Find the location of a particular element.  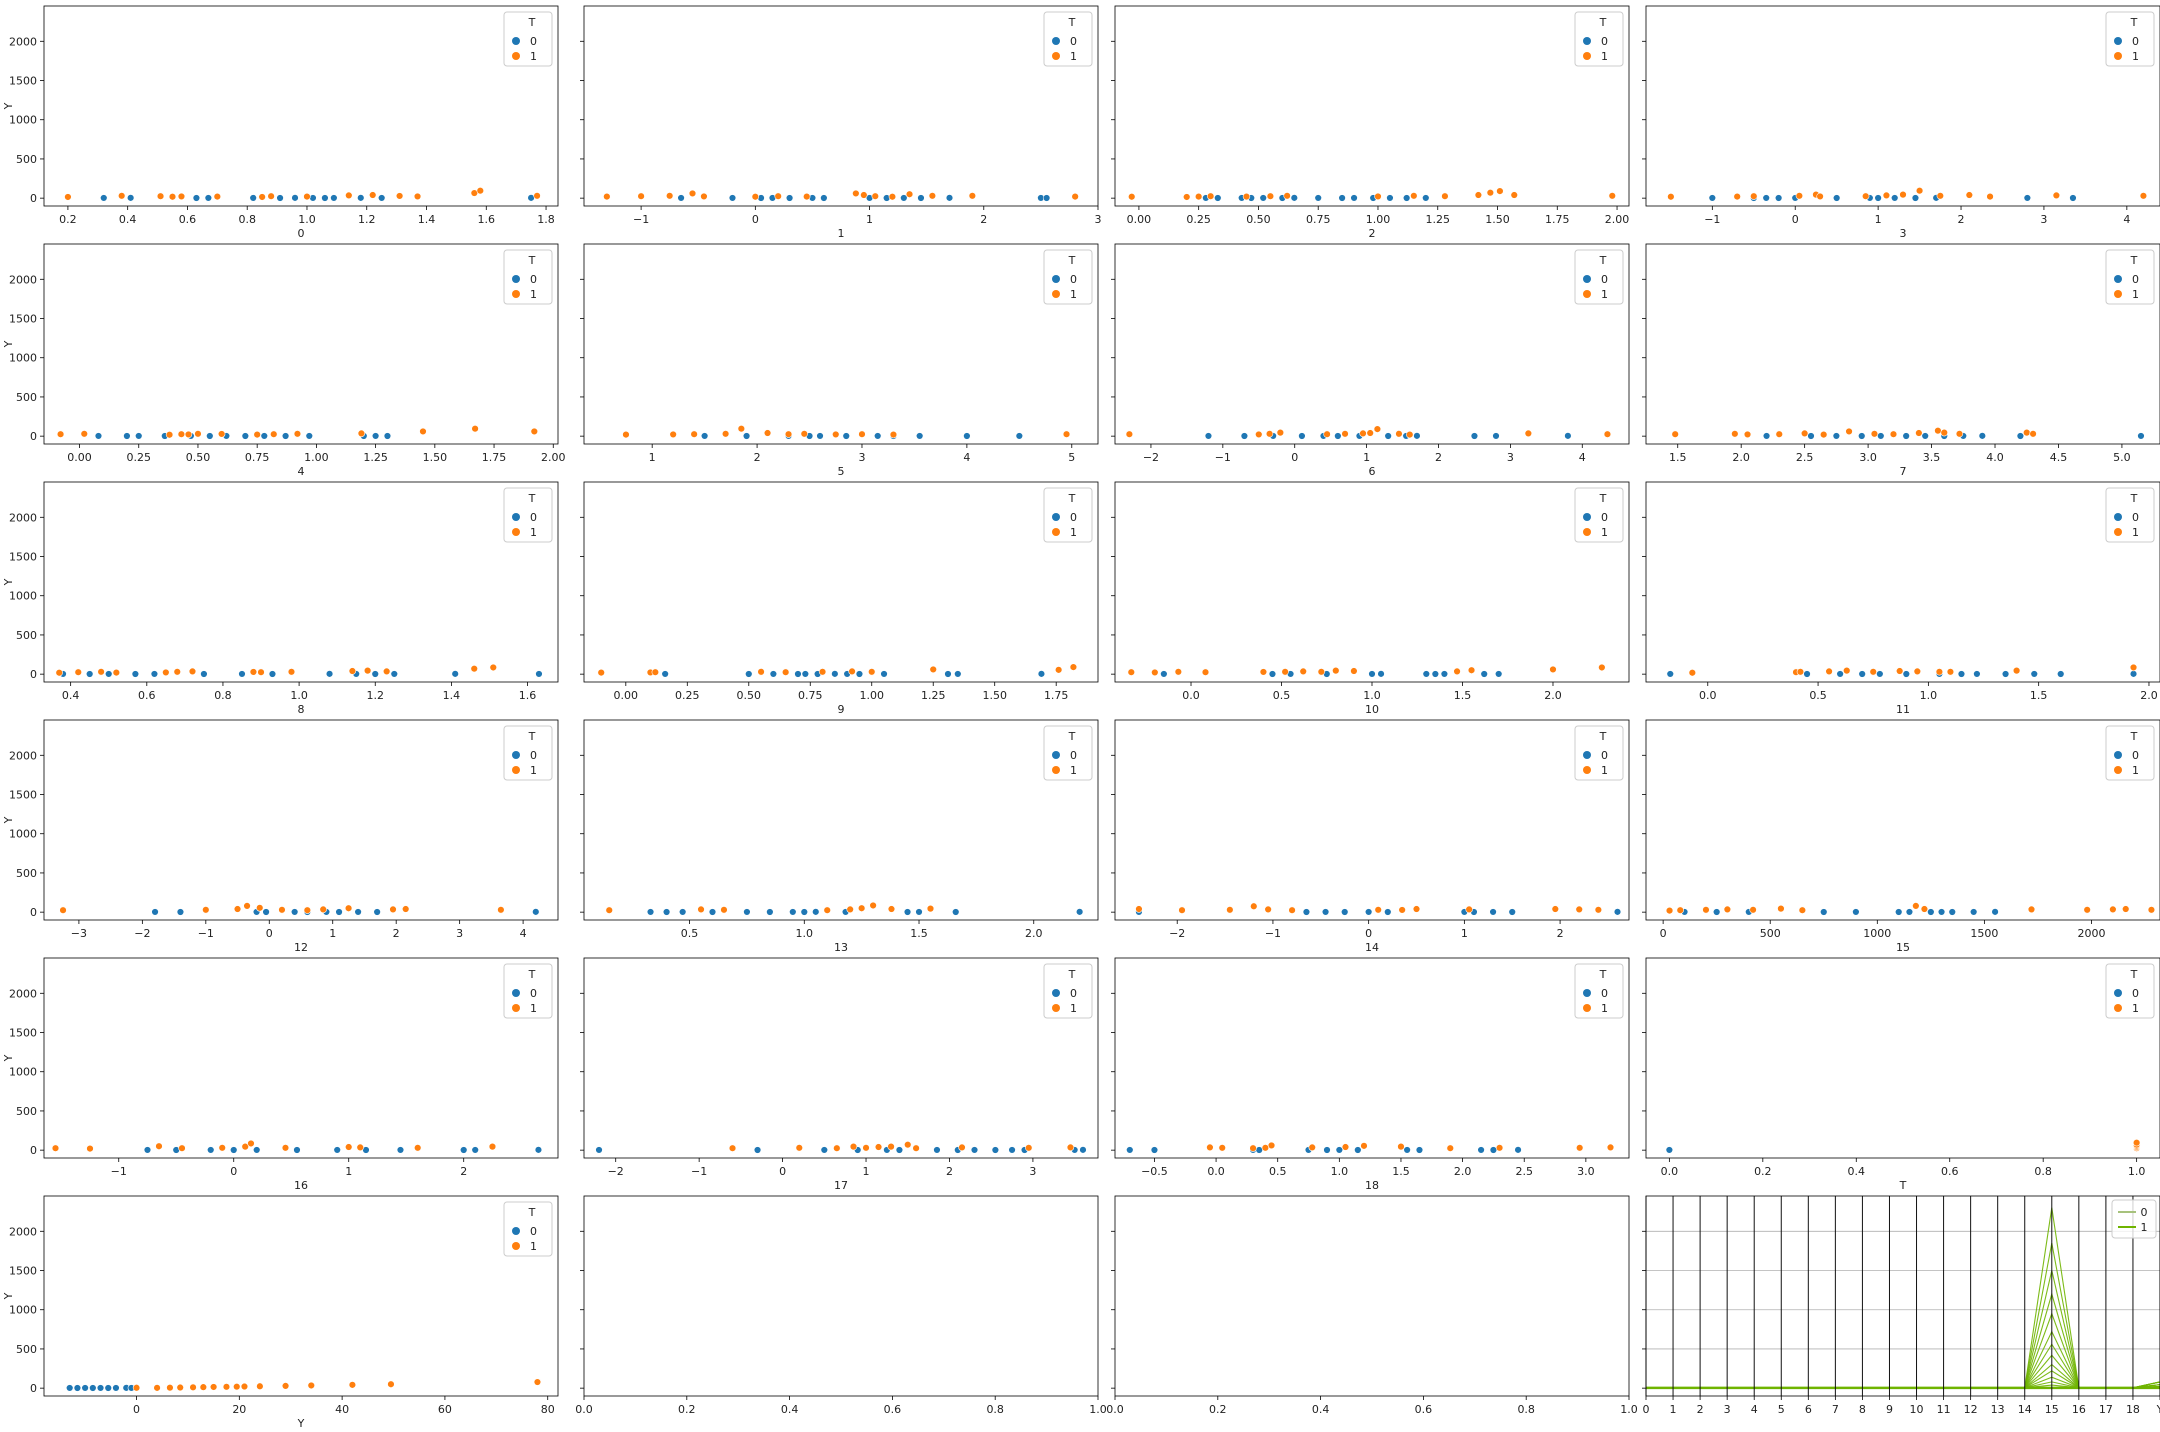

panel-2-xtick-label: 1.00 is located at coordinates (1378, 219).